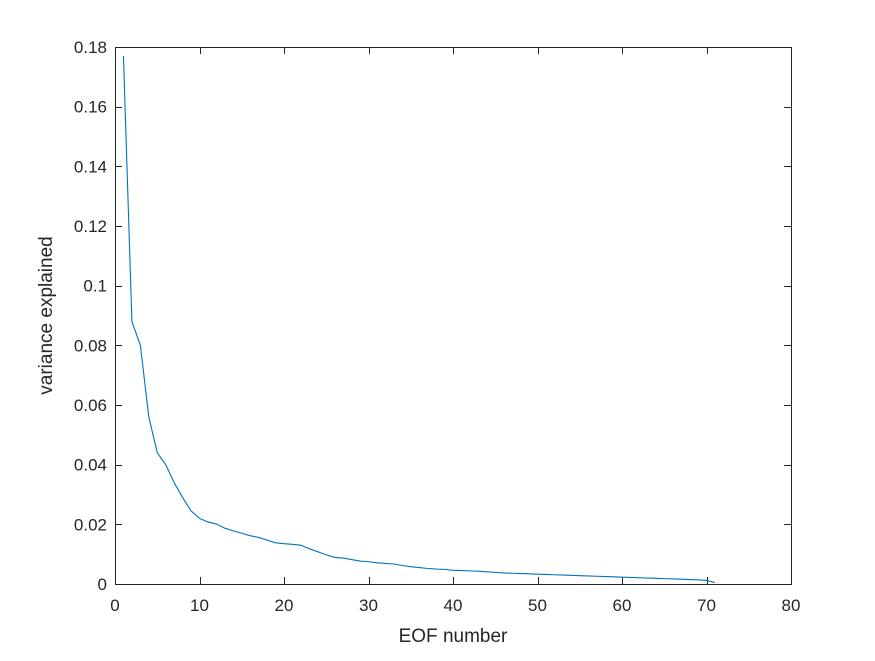 Image resolution: width=875 pixels, height=661 pixels. Describe the element at coordinates (102, 584) in the screenshot. I see `y-tick-label: 0` at that location.